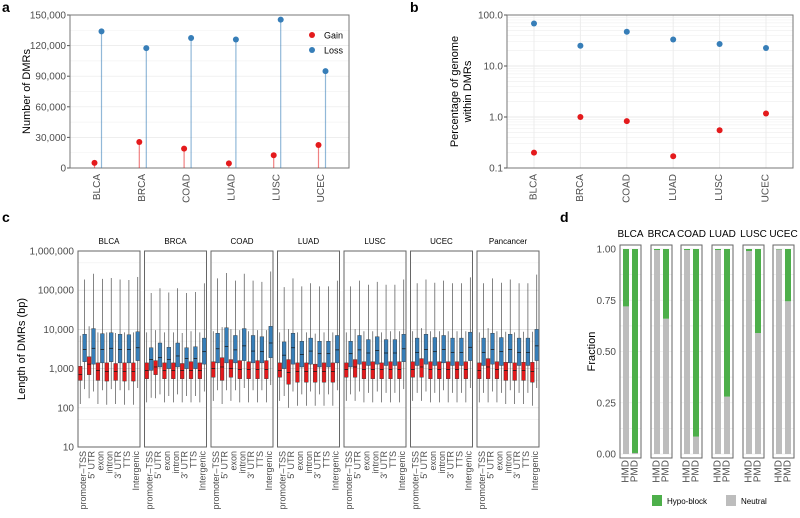 This screenshot has height=518, width=800. What do you see at coordinates (662, 234) in the screenshot?
I see `facet-strip-label: BRCA` at bounding box center [662, 234].